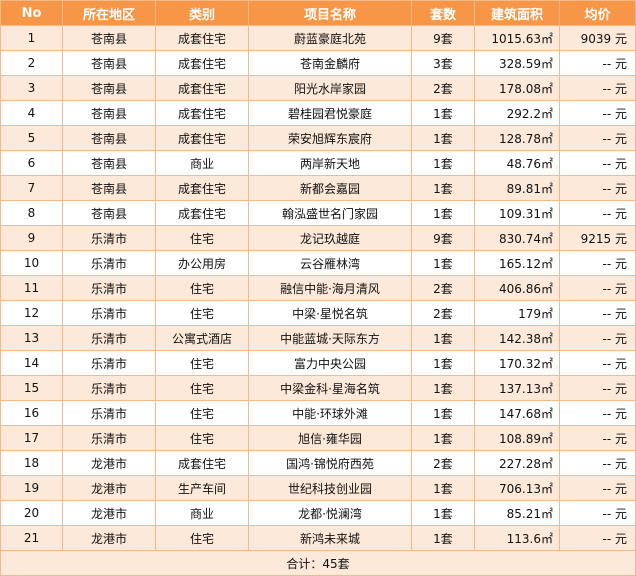  Describe the element at coordinates (31, 163) in the screenshot. I see `cell-no: 6` at that location.